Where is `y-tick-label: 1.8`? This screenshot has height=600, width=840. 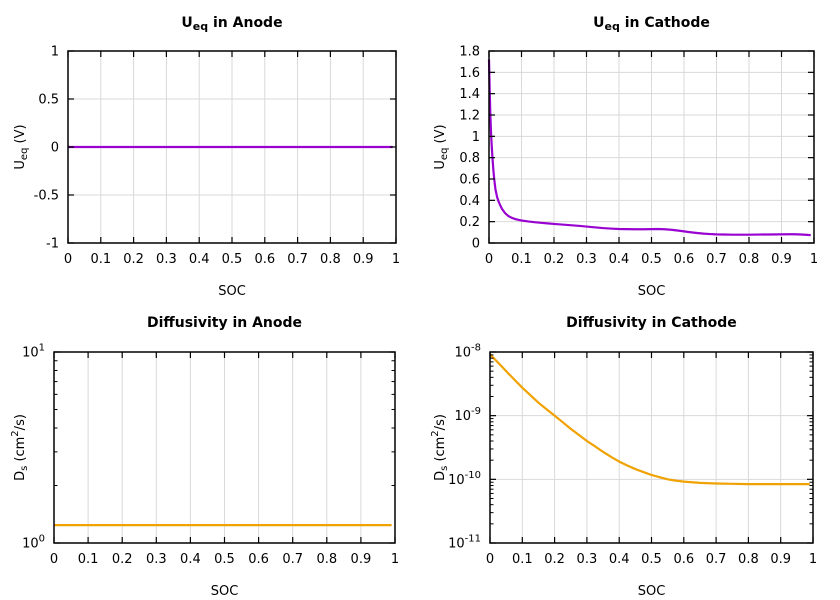
y-tick-label: 1.8 is located at coordinates (469, 52).